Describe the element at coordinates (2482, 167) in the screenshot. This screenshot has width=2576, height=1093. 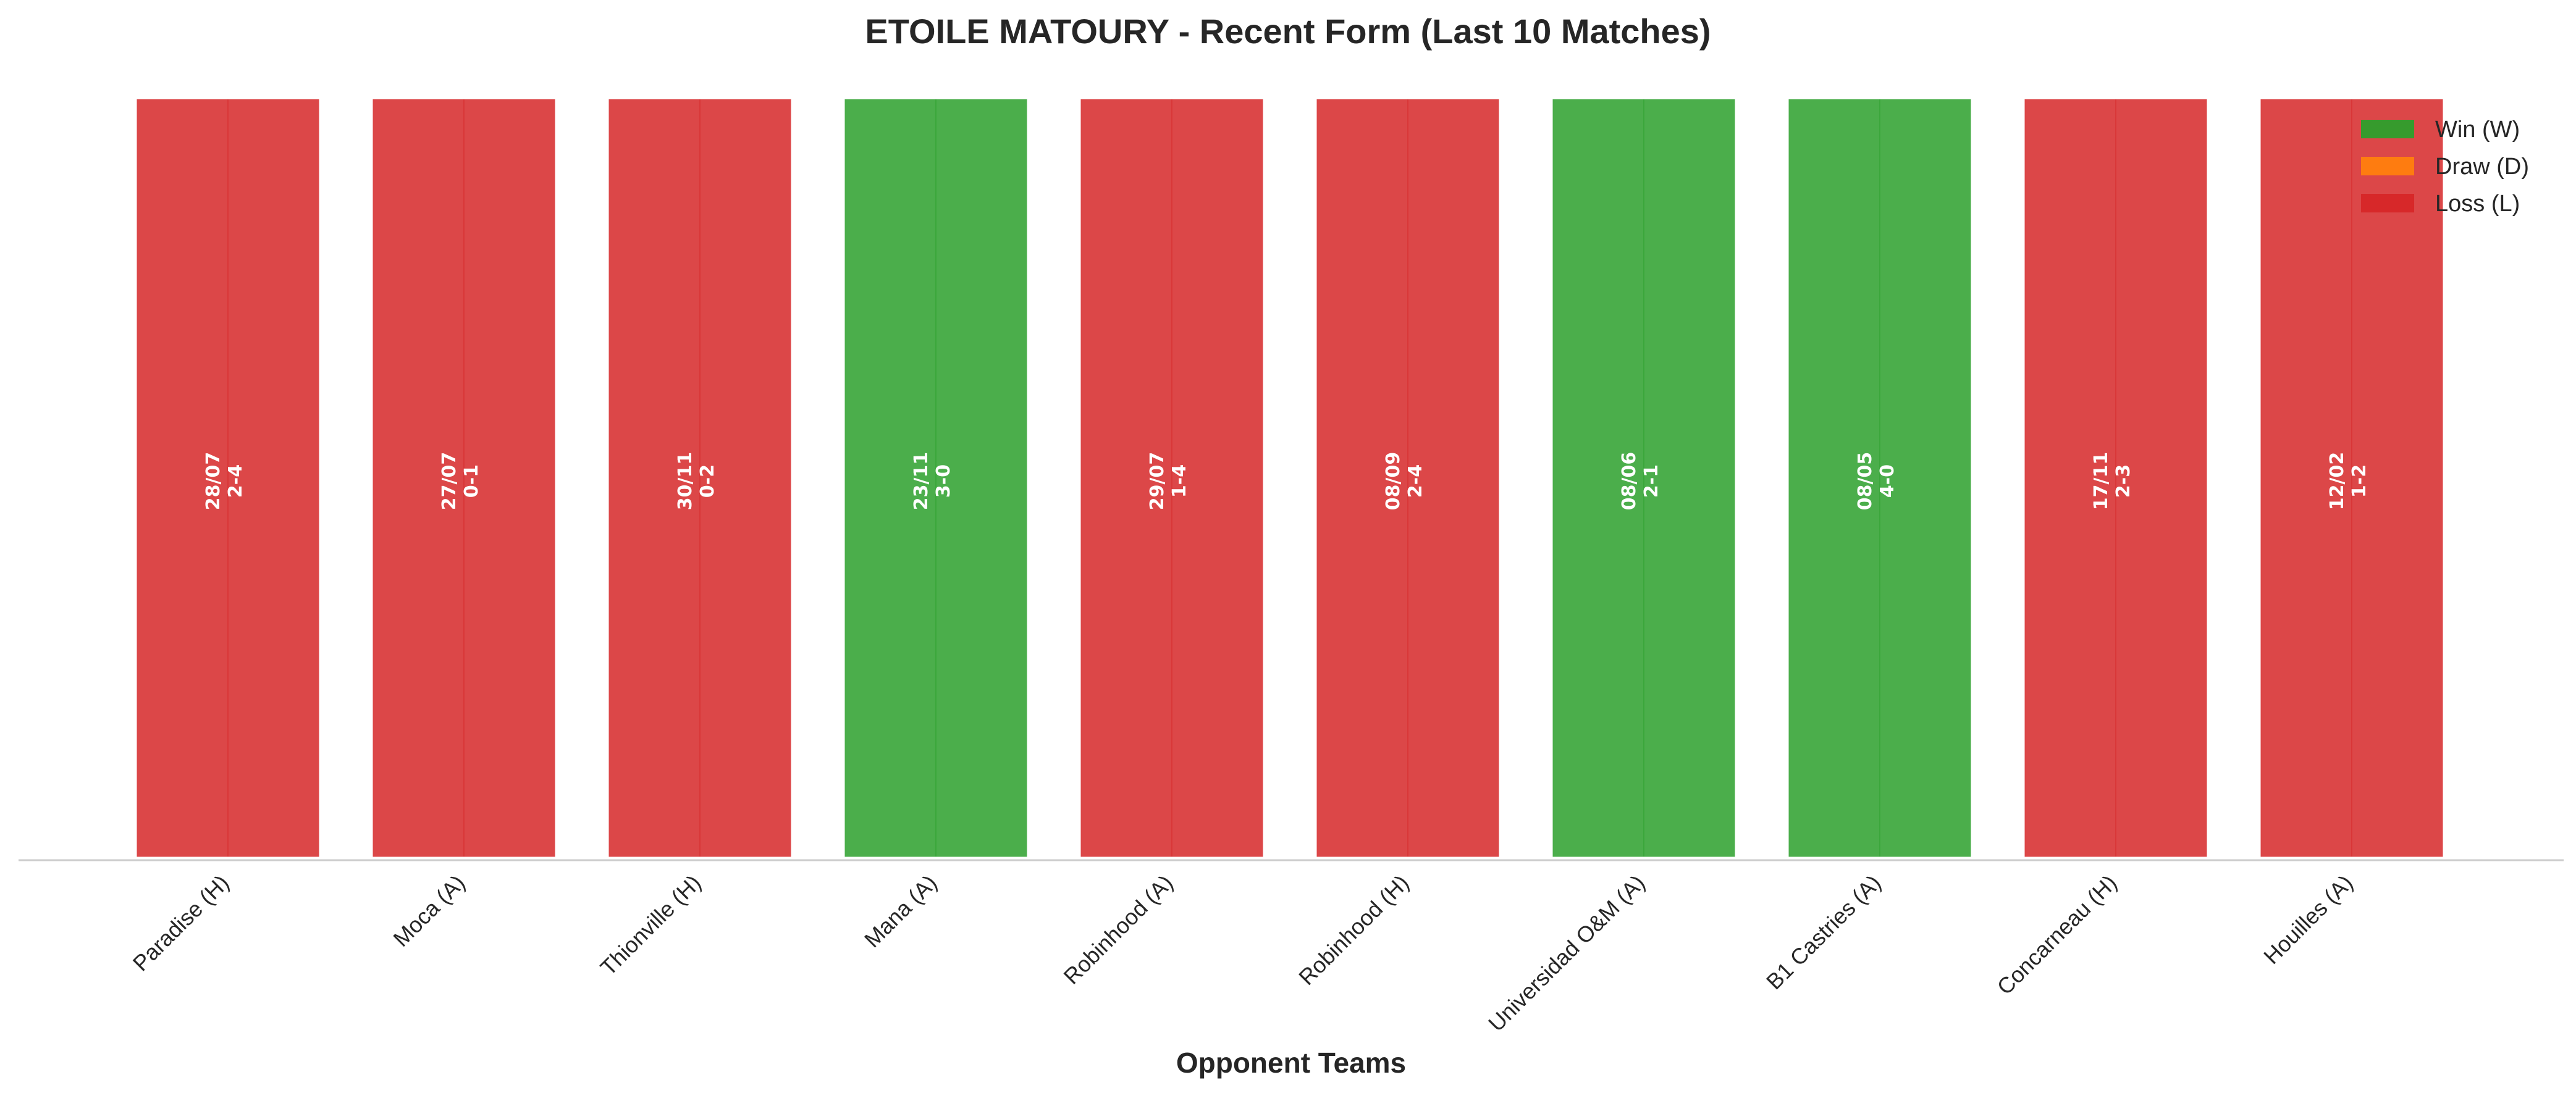
I see `legend-label-d: Draw (D)` at that location.